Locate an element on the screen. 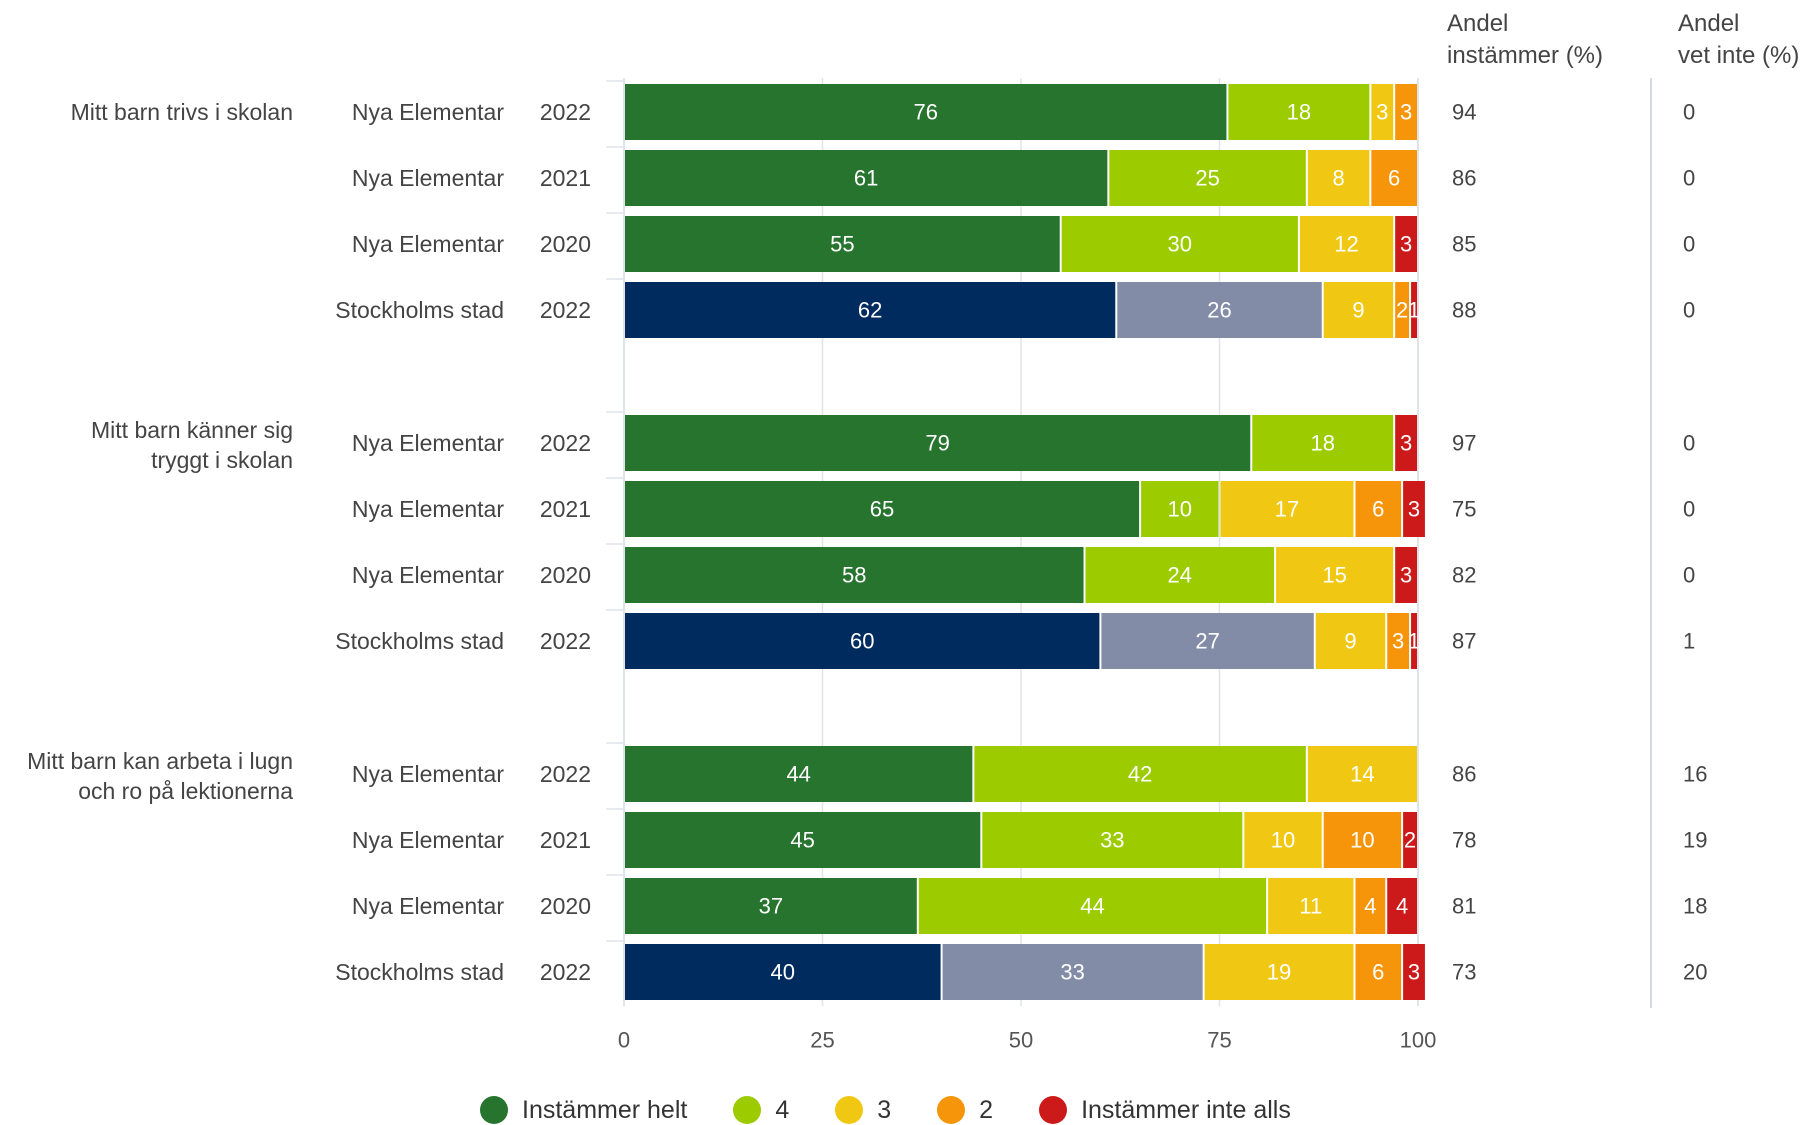 Image resolution: width=1806 pixels, height=1125 pixels. bar-segment-label: 30 is located at coordinates (1180, 244).